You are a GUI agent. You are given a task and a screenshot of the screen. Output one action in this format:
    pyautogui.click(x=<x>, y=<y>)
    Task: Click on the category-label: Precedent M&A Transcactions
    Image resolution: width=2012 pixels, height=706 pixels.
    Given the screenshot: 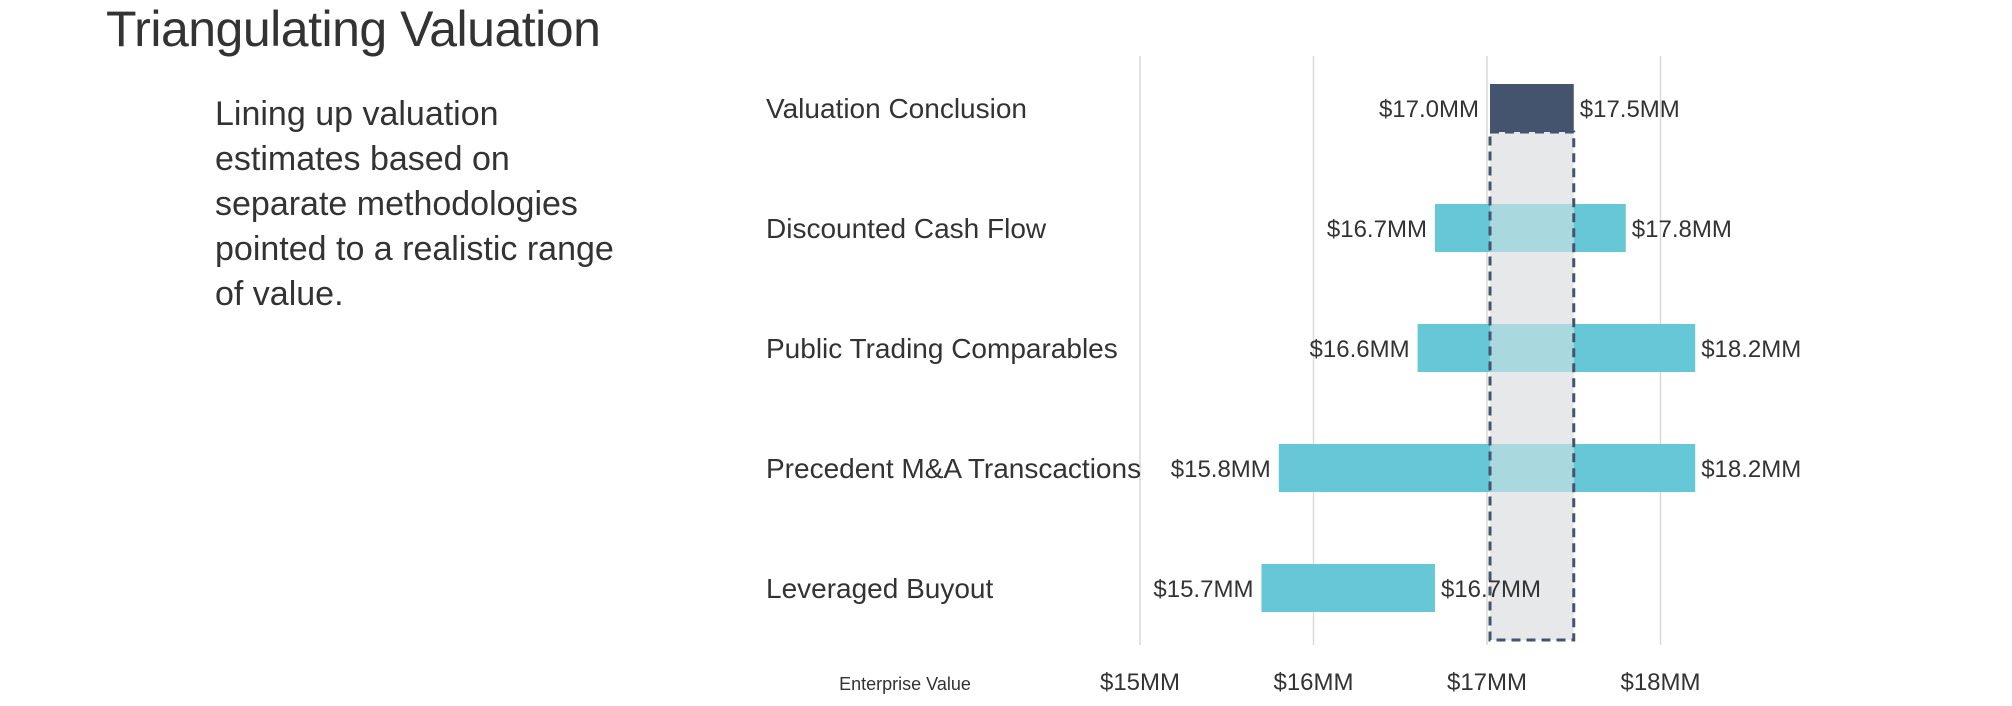 What is the action you would take?
    pyautogui.click(x=953, y=468)
    